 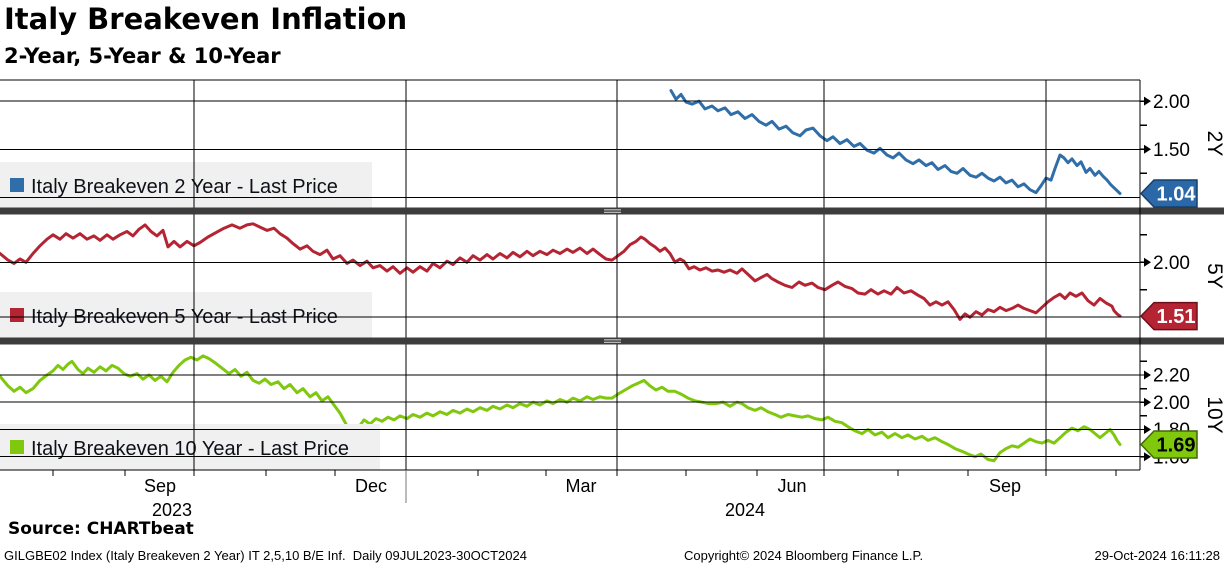 I want to click on page-title: Italy Breakeven Inflation, so click(x=206, y=19).